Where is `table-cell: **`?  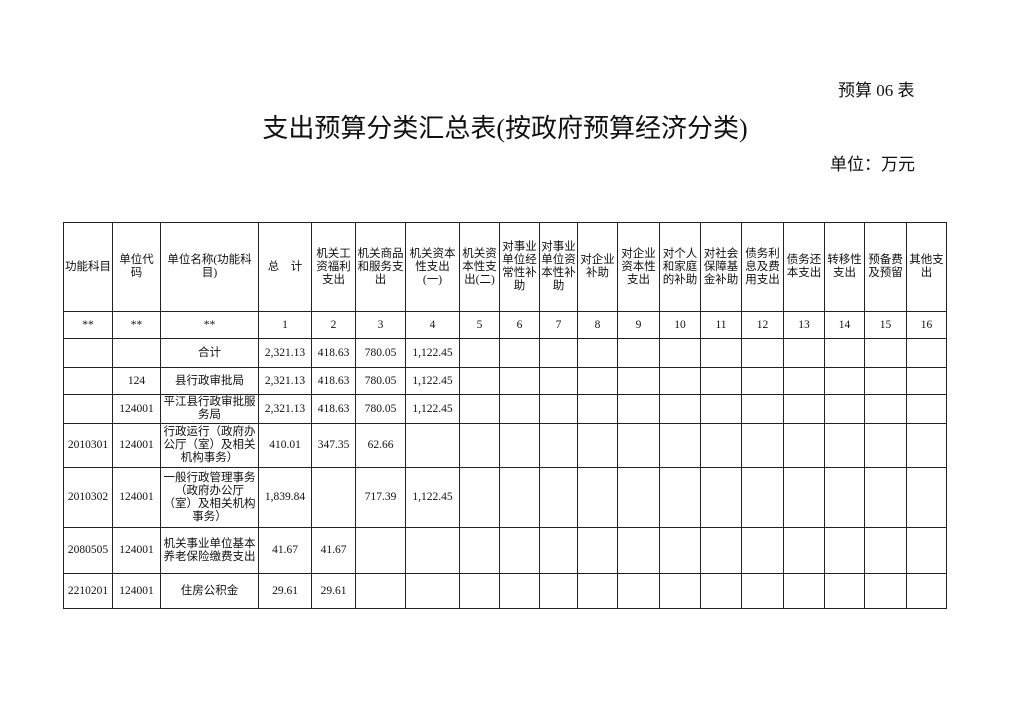
table-cell: ** is located at coordinates (209, 325).